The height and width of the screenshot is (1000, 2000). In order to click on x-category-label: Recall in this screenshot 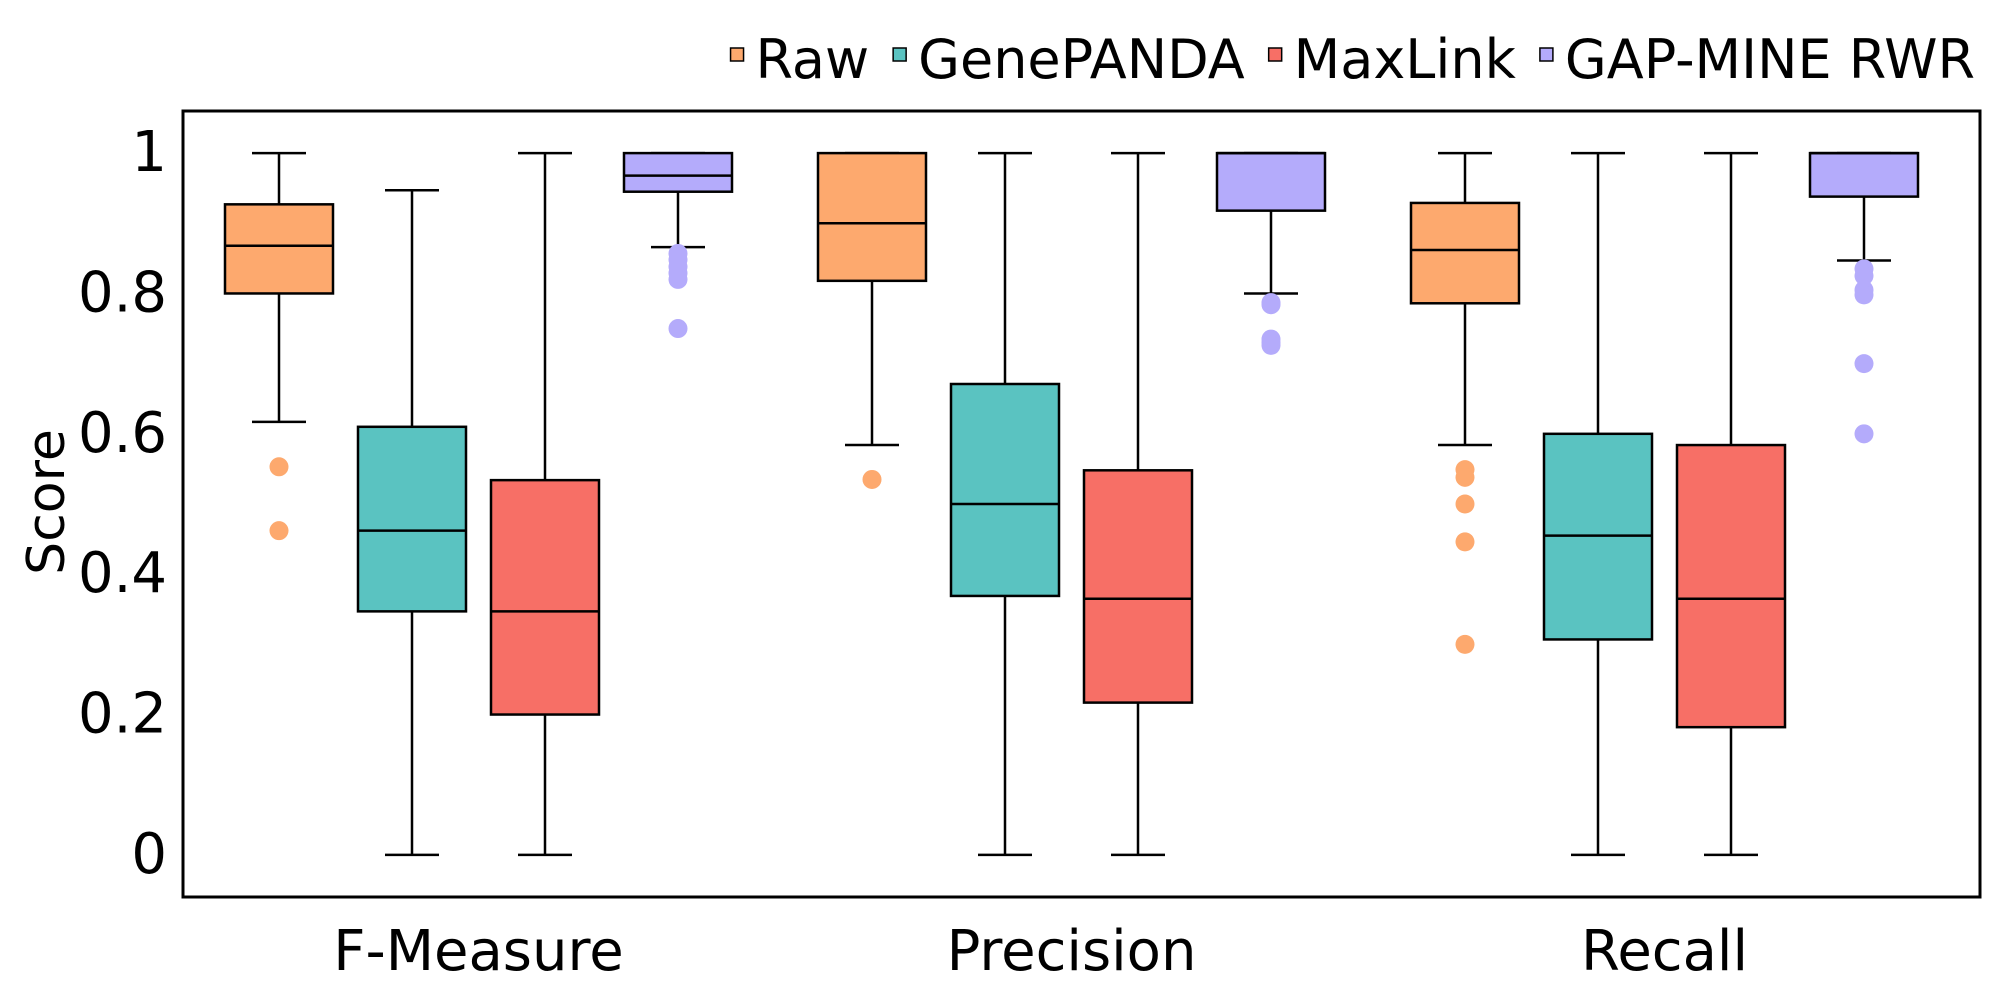, I will do `click(1664, 951)`.